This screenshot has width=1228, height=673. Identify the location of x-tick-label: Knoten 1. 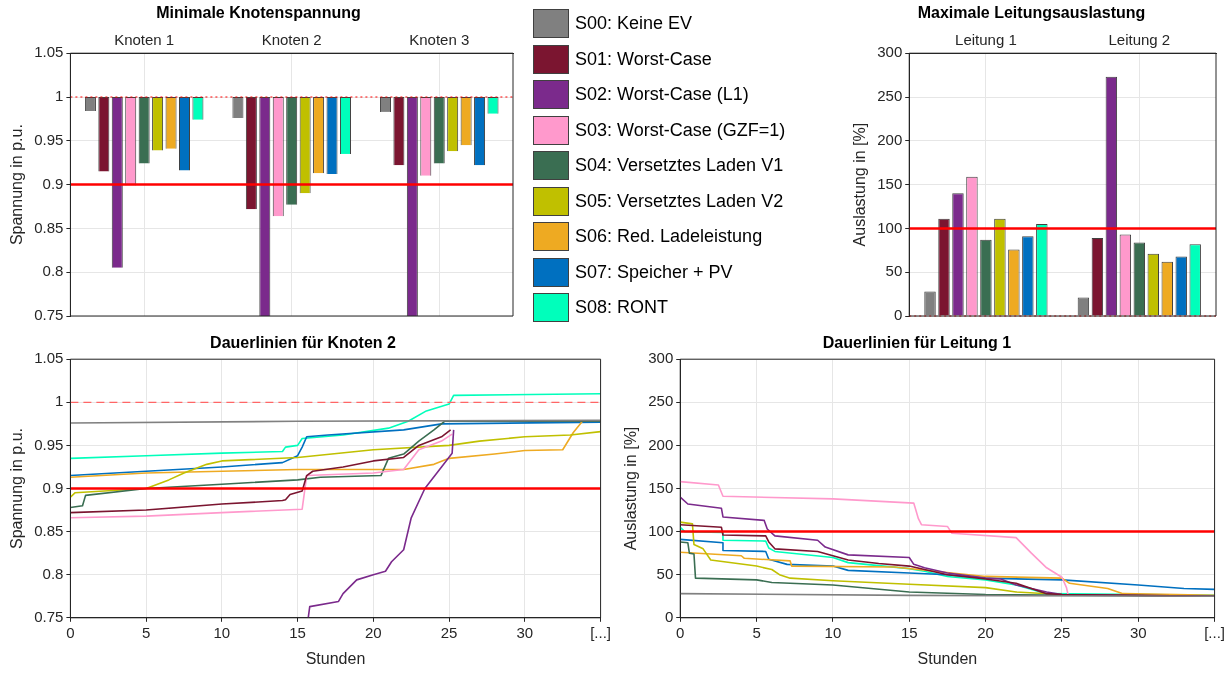
(144, 40).